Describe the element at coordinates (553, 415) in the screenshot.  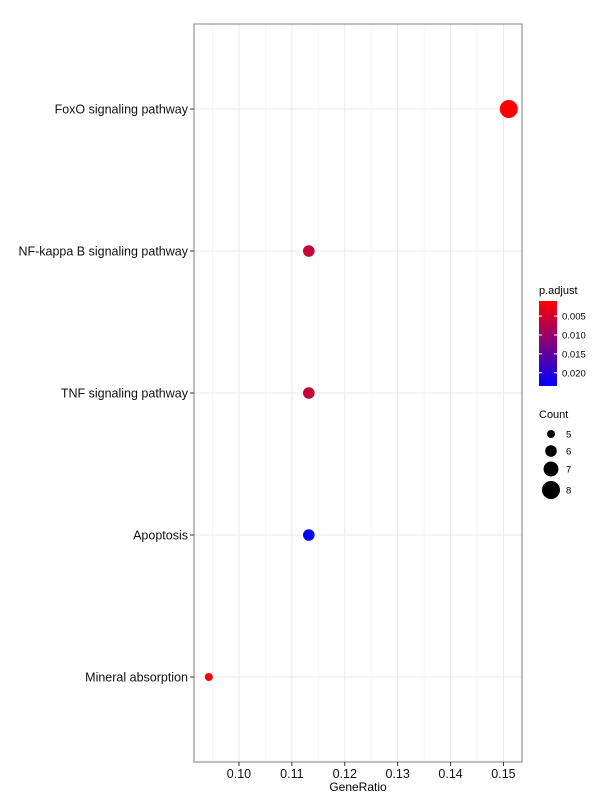
I see `count-legend-title: Count` at that location.